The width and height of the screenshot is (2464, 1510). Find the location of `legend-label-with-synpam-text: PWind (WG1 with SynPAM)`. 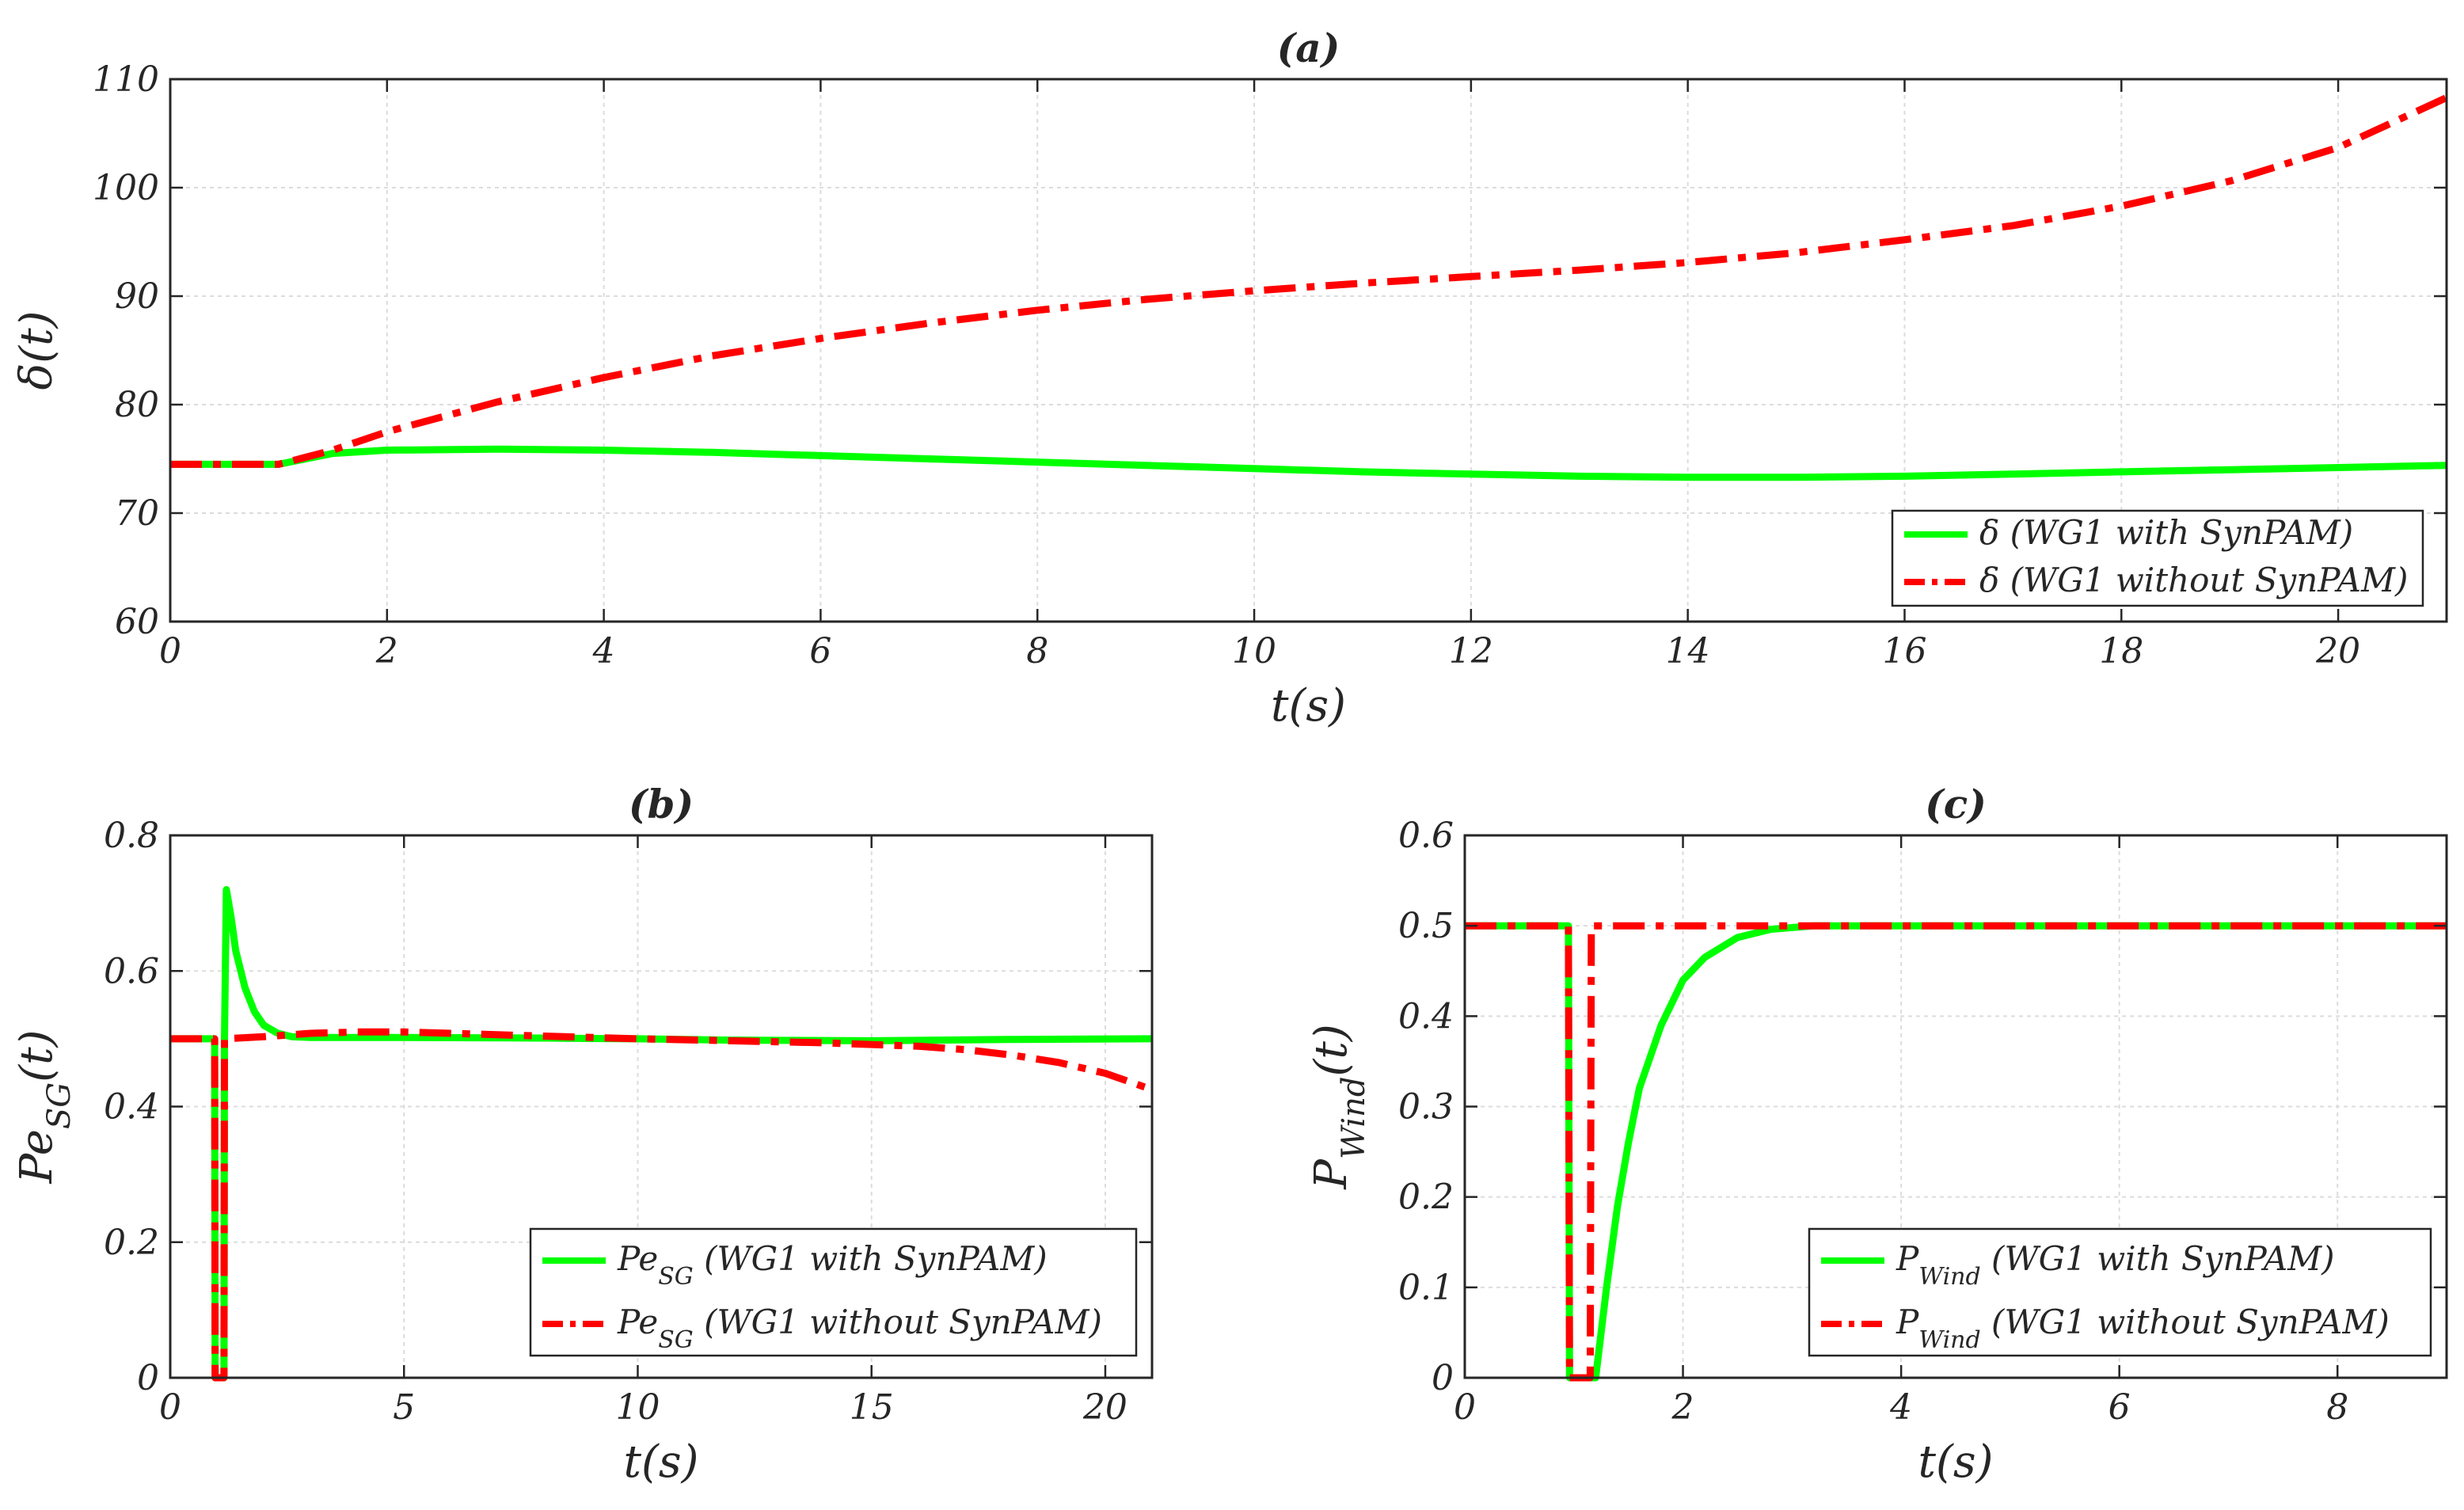

legend-label-with-synpam-text: PWind (WG1 with SynPAM) is located at coordinates (2115, 1265).